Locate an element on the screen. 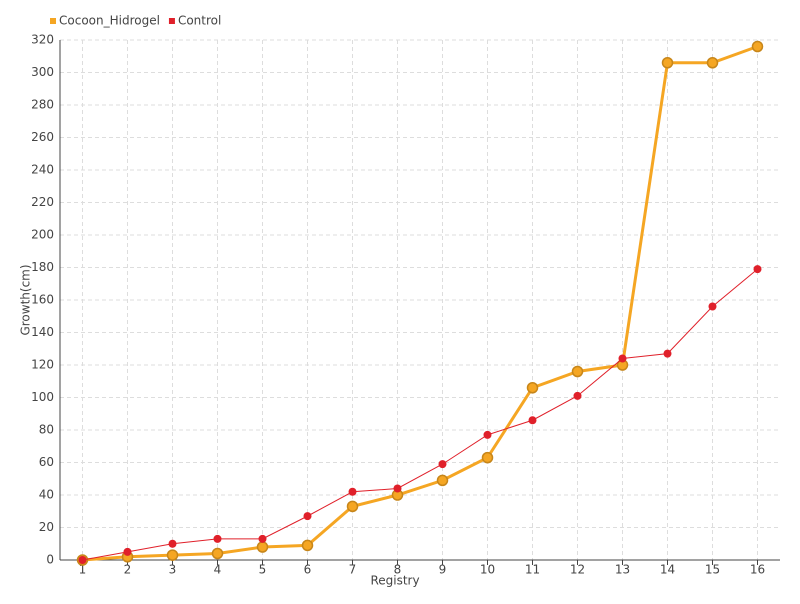 This screenshot has height=604, width=800. y-tick-label: 140 is located at coordinates (42, 332).